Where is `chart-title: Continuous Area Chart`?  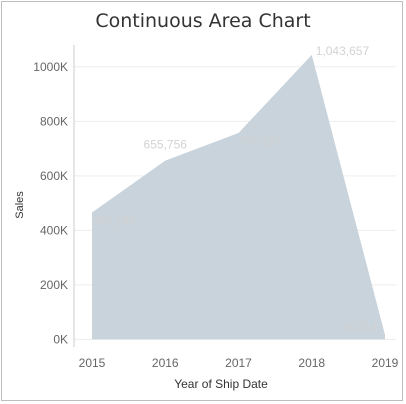
chart-title: Continuous Area Chart is located at coordinates (203, 21).